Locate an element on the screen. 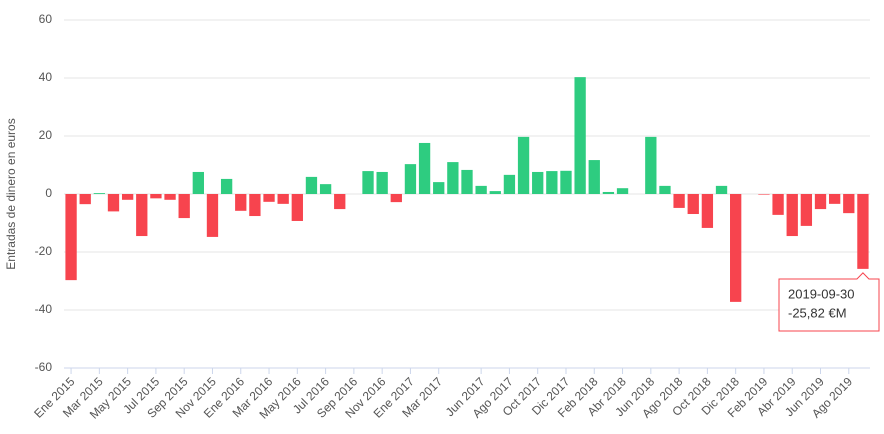 This screenshot has height=434, width=884. y-tick-label: -40 is located at coordinates (44, 309).